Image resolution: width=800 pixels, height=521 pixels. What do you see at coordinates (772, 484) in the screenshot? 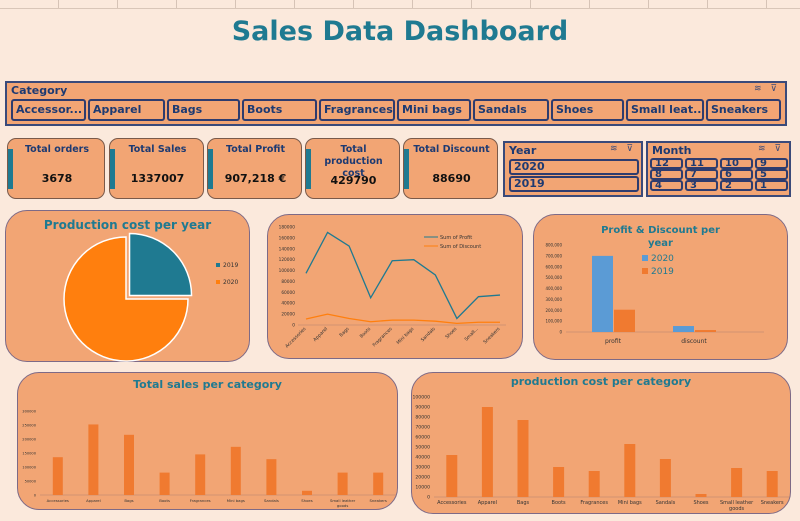
I see `bar-Sneakers` at bounding box center [772, 484].